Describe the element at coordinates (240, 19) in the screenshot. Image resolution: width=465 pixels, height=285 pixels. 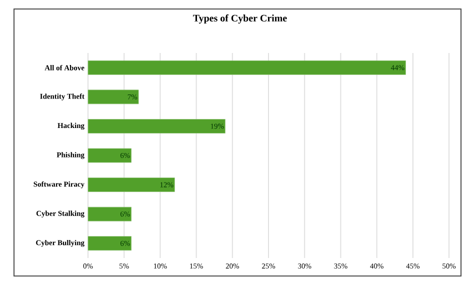
I see `chart-title: Types of Cyber Crime` at that location.